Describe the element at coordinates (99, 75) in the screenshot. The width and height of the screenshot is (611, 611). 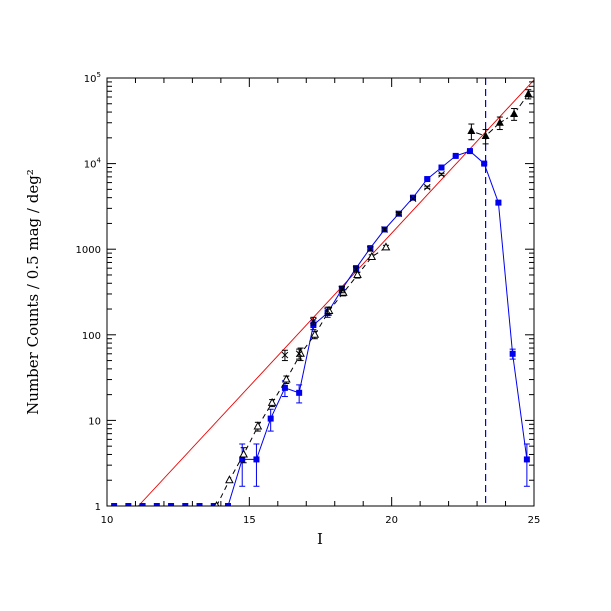
I see `y-tick-label-exponent: 5` at that location.